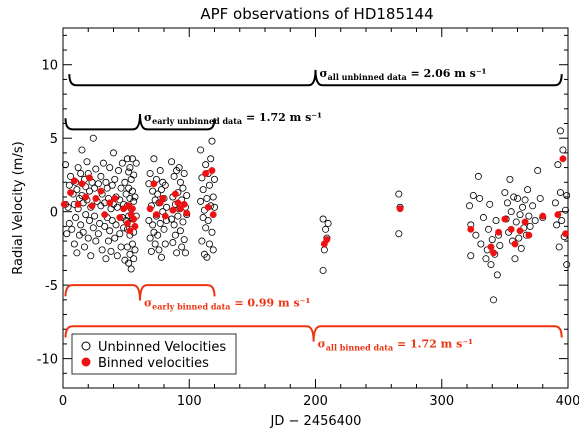 This screenshot has width=579, height=436. What do you see at coordinates (315, 401) in the screenshot?
I see `x-tick-label: 200` at bounding box center [315, 401].